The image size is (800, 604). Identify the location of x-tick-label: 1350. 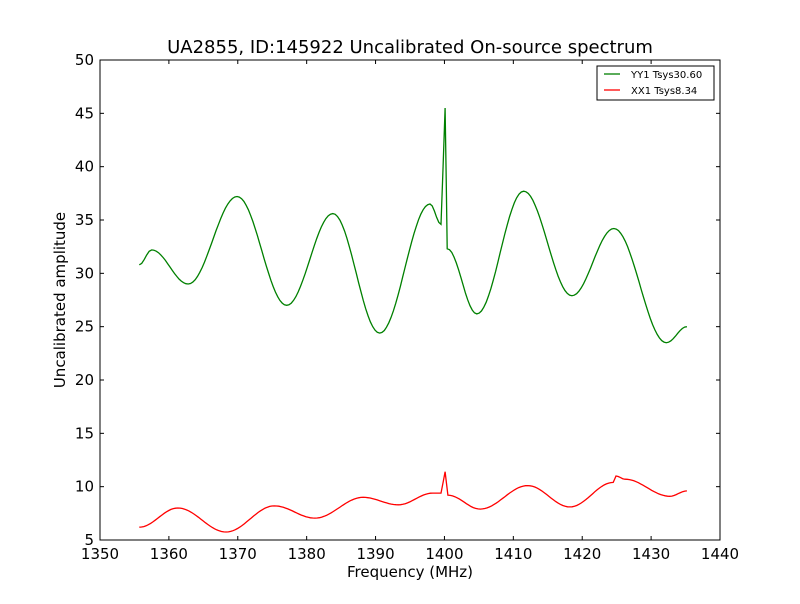
(100, 554).